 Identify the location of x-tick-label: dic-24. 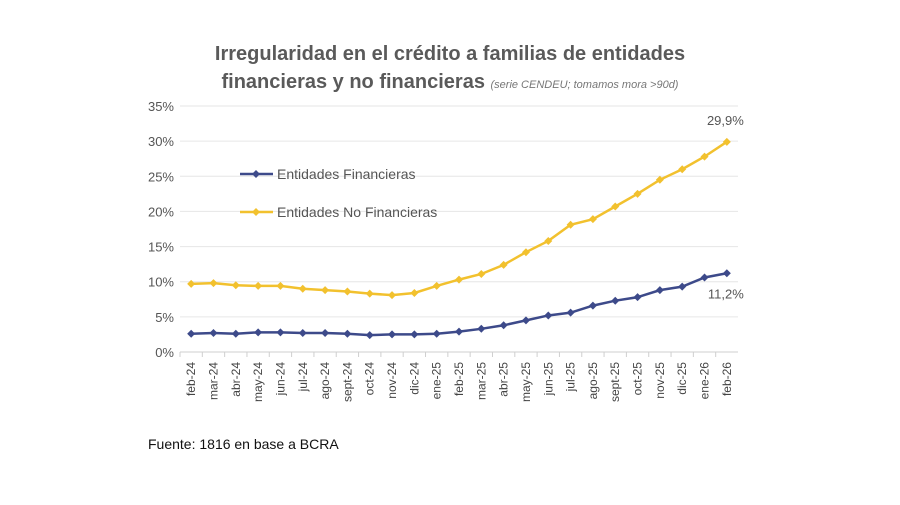
(414, 378).